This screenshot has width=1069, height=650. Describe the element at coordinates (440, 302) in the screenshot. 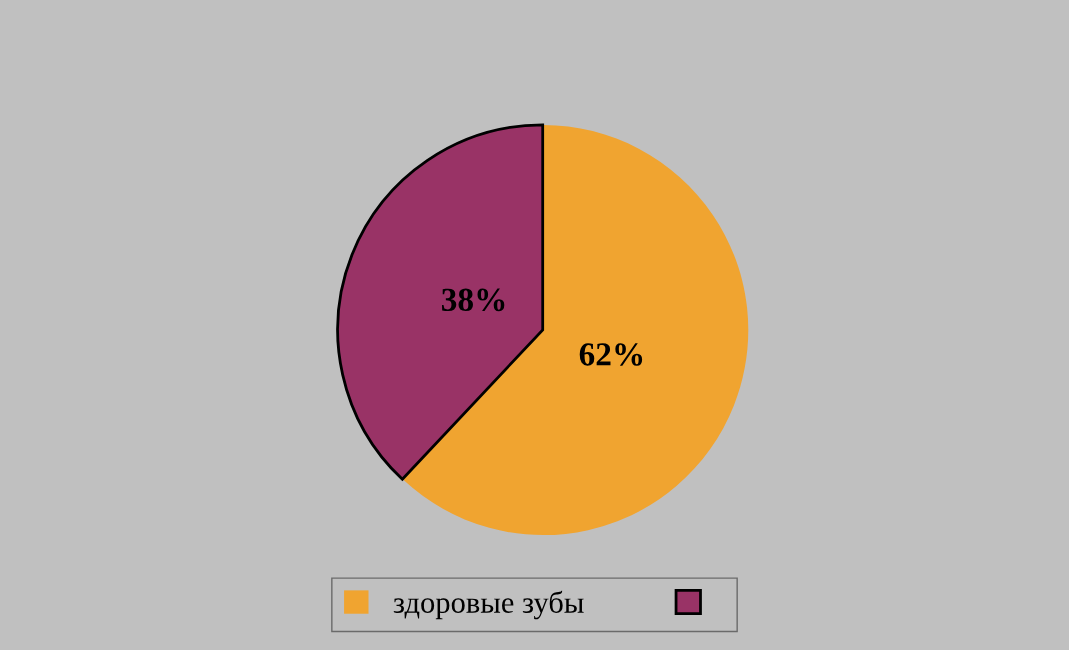

I see `pie-slice` at that location.